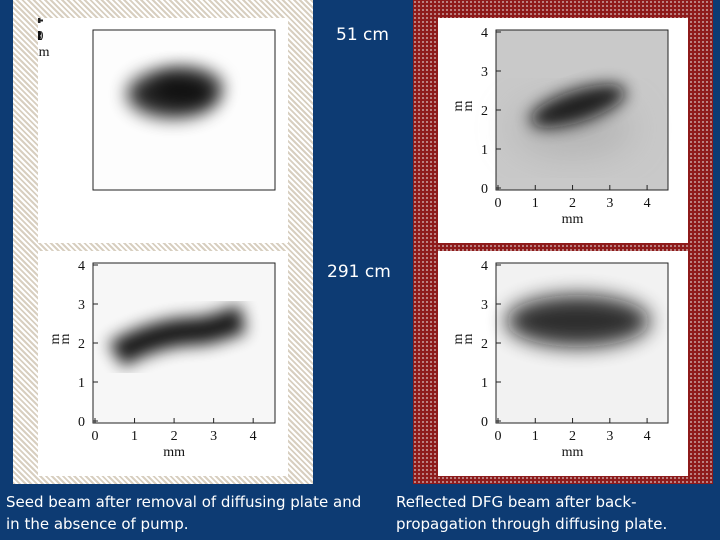 This screenshot has height=540, width=720. What do you see at coordinates (359, 272) in the screenshot?
I see `distance-label-bottom: 291 cm` at bounding box center [359, 272].